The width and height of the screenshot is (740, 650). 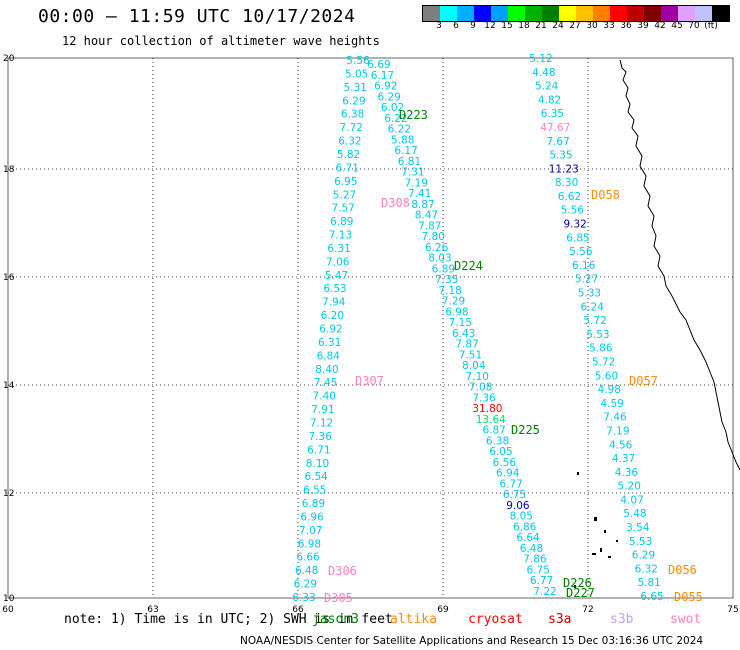 I want to click on colorbar-label: 12, so click(x=490, y=26).